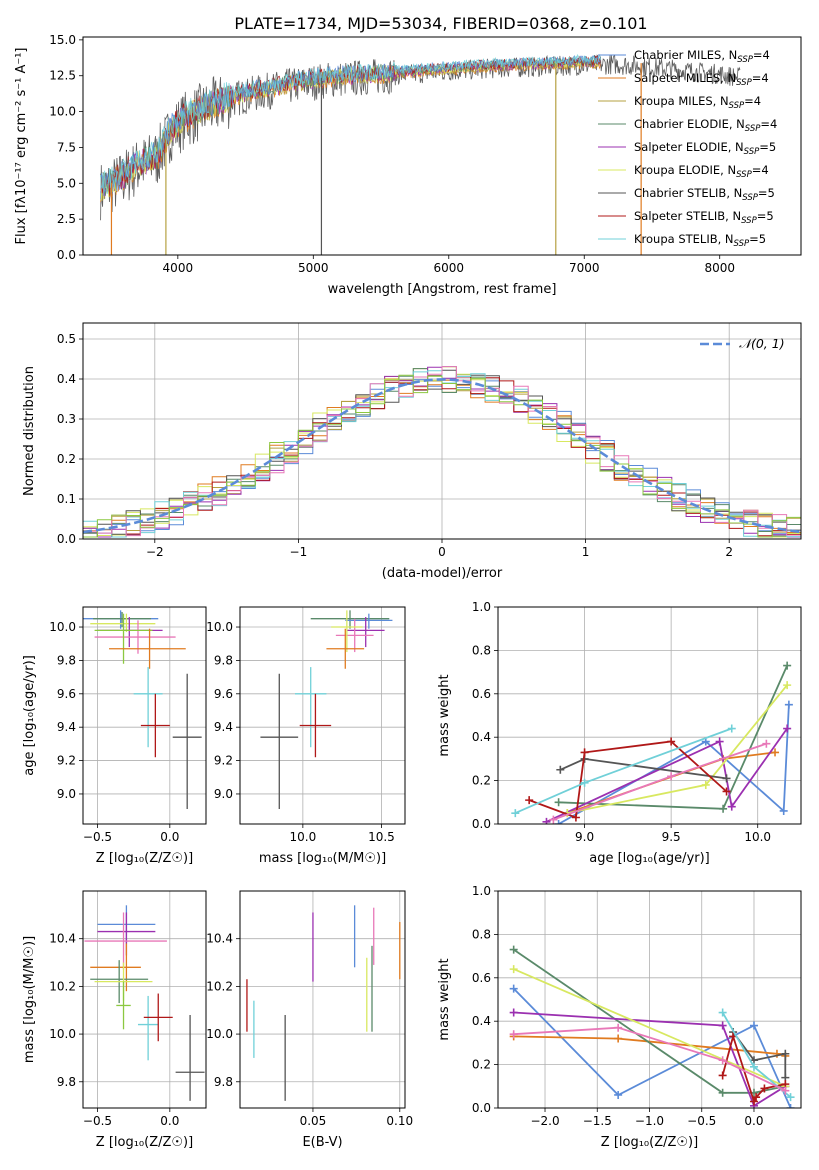 The image size is (819, 1170). Describe the element at coordinates (29, 431) in the screenshot. I see `residuals-ylabel: Normed distribution` at that location.